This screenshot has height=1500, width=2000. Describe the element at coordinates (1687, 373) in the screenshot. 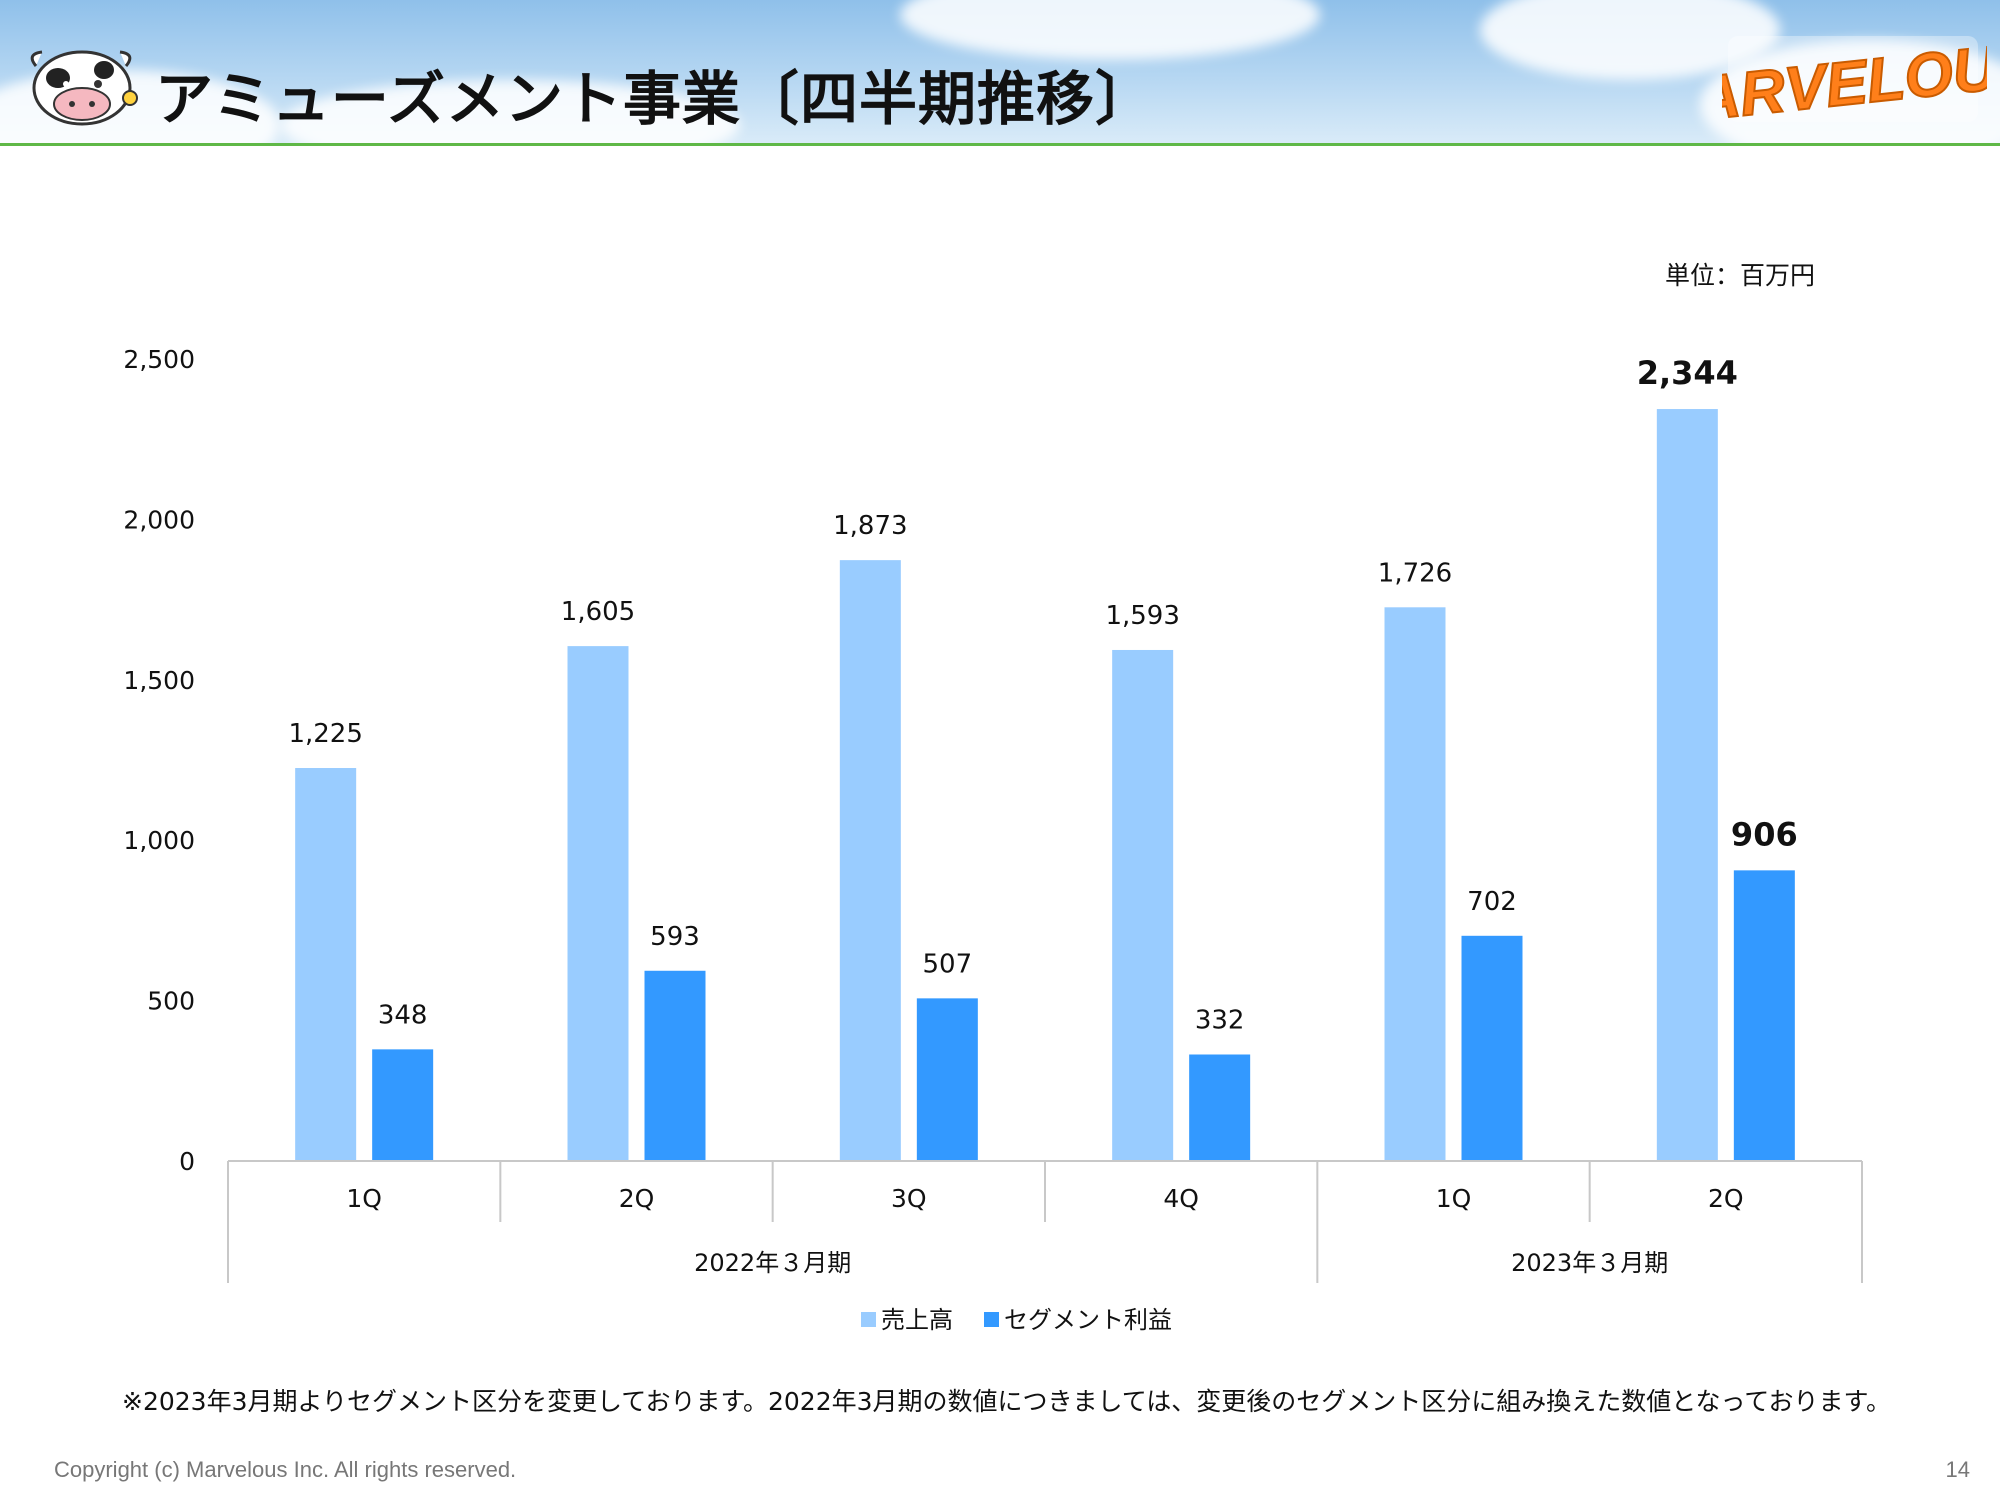

I see `data-label: 2,344` at that location.